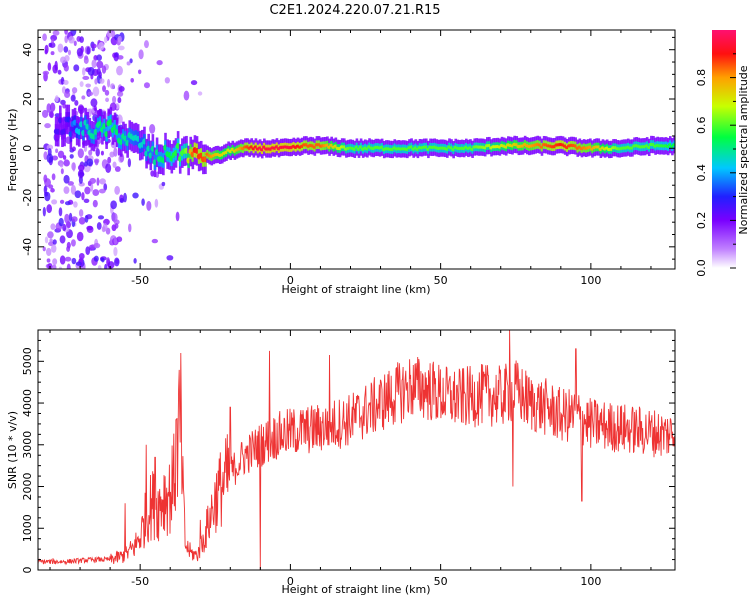  What do you see at coordinates (27, 445) in the screenshot?
I see `snr-y-tick-label: 3000` at bounding box center [27, 445].